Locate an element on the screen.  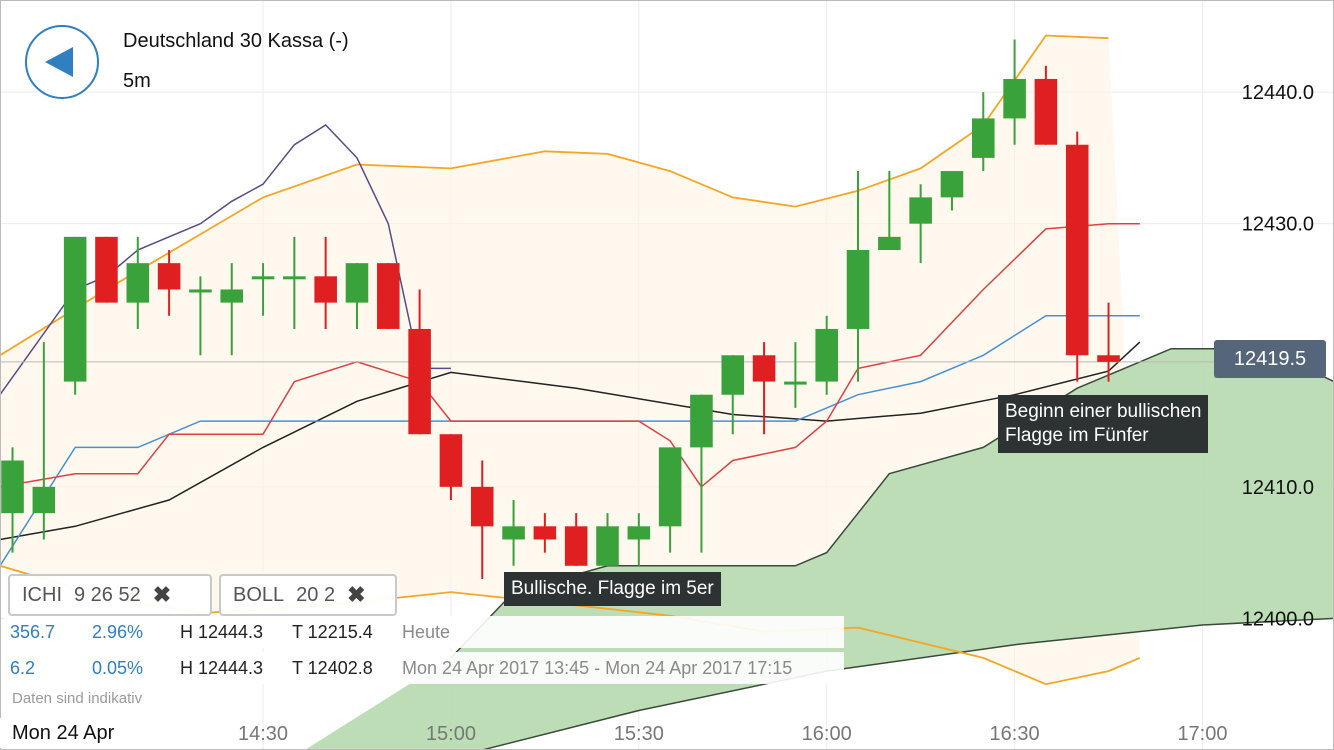
stat-low: T 12402.8 is located at coordinates (332, 667).